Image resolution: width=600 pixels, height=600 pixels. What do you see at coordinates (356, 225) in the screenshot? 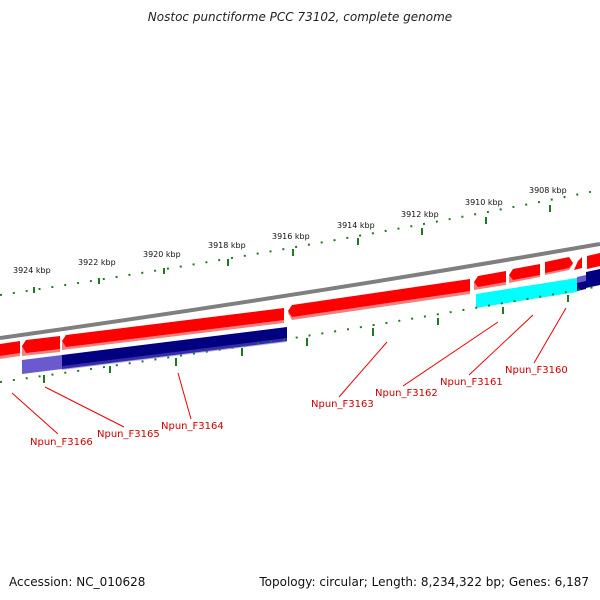
I see `scale-label-3914: 3914 kbp` at bounding box center [356, 225].